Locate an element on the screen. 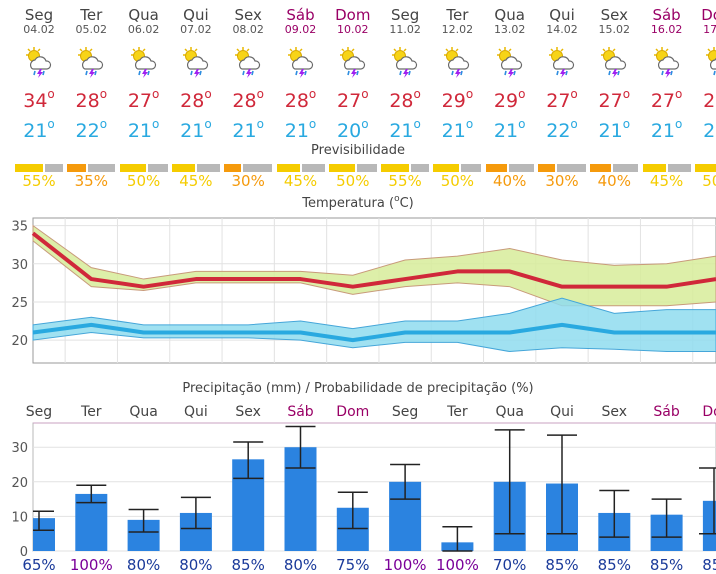  precipitation-day-label: Dom is located at coordinates (353, 412).